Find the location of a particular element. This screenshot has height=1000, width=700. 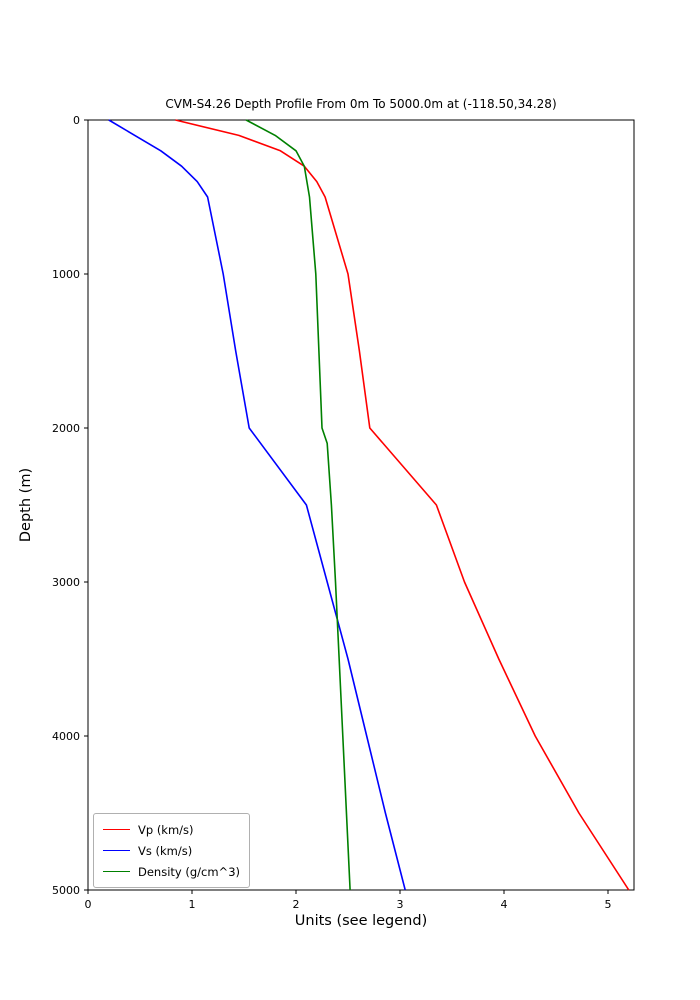

x-tick-label: 3 is located at coordinates (400, 904).